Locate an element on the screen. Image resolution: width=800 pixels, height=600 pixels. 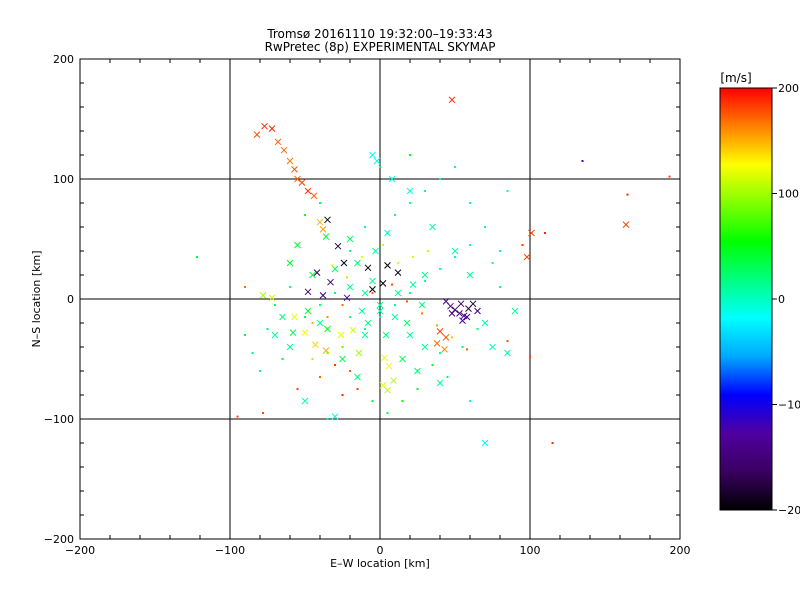
x-tick-label: −100 is located at coordinates (230, 550).